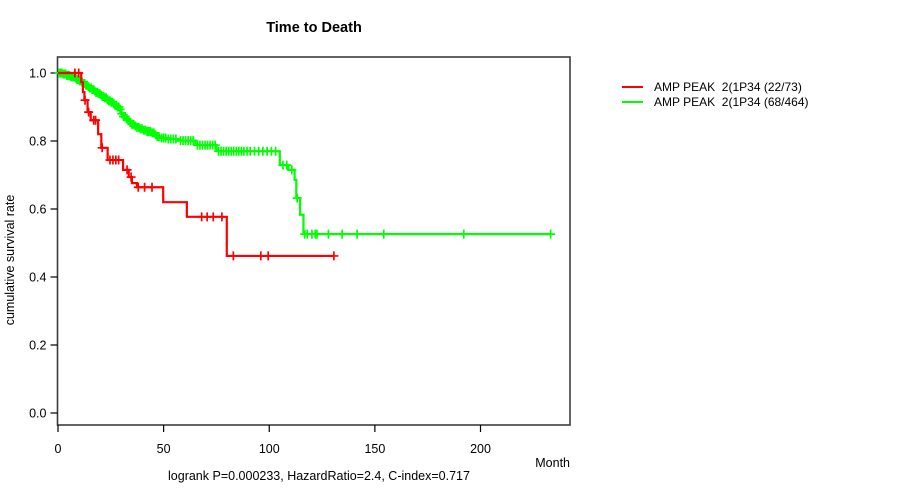 The height and width of the screenshot is (500, 900). Describe the element at coordinates (552, 463) in the screenshot. I see `x-axis-title: Month` at that location.